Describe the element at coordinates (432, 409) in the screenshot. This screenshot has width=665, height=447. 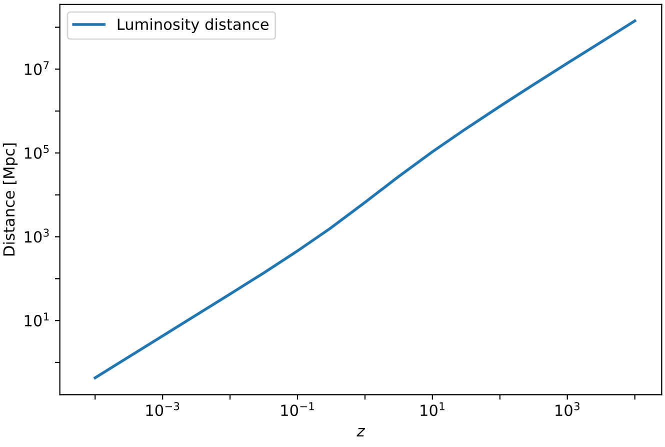
I see `x-tick-label: 10$^{1}$` at that location.